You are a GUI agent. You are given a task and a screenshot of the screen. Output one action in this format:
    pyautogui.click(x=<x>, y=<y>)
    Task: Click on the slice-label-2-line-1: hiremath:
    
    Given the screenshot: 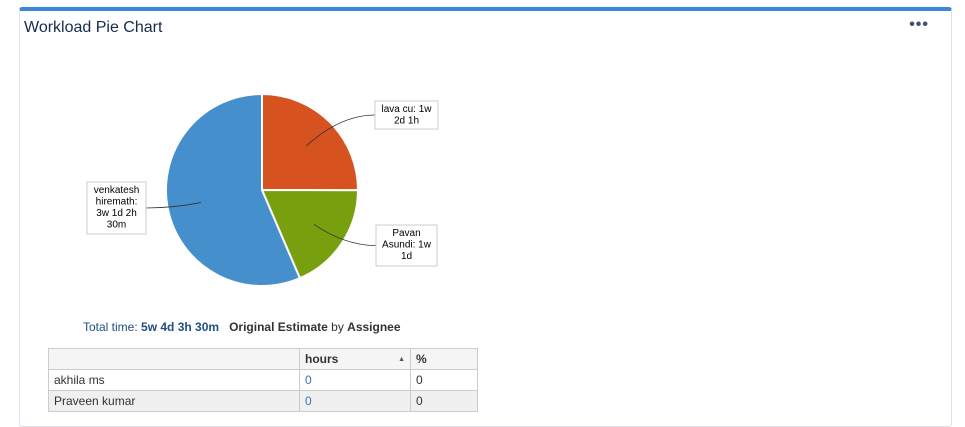 What is the action you would take?
    pyautogui.click(x=117, y=202)
    